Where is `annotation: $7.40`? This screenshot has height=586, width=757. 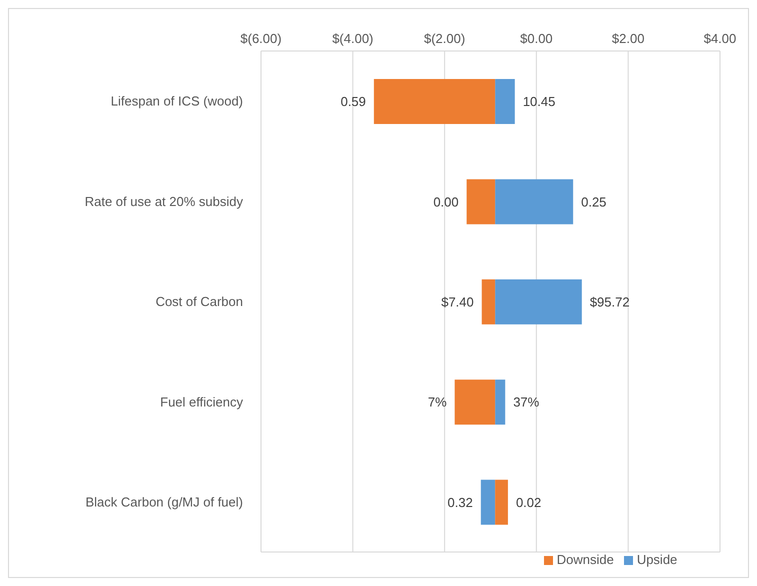
annotation: $7.40 is located at coordinates (457, 302).